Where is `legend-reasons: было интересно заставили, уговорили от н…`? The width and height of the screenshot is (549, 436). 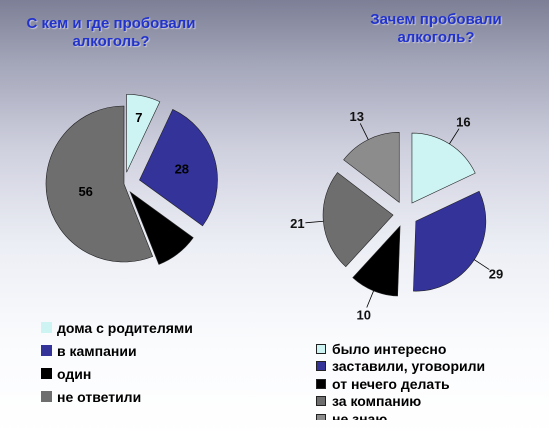
legend-reasons: было интересно заставили, уговорили от н… is located at coordinates (400, 380).